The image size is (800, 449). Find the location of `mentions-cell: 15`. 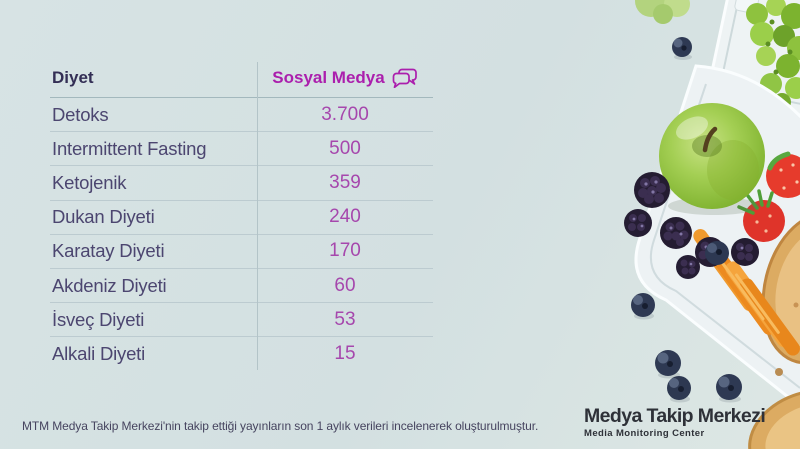

mentions-cell: 15 is located at coordinates (345, 354).